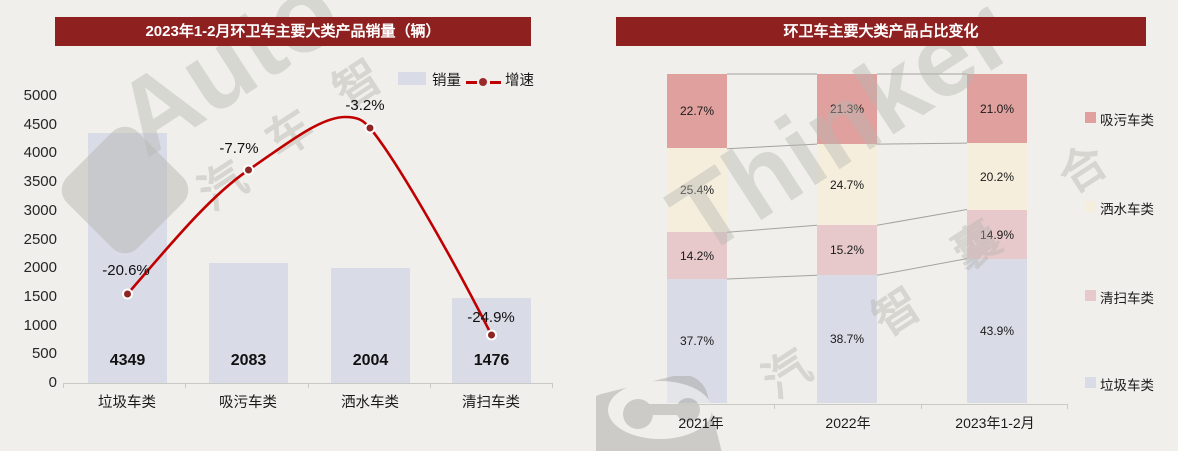 The width and height of the screenshot is (1178, 451). I want to click on segment-pct: 14.2%, so click(697, 255).